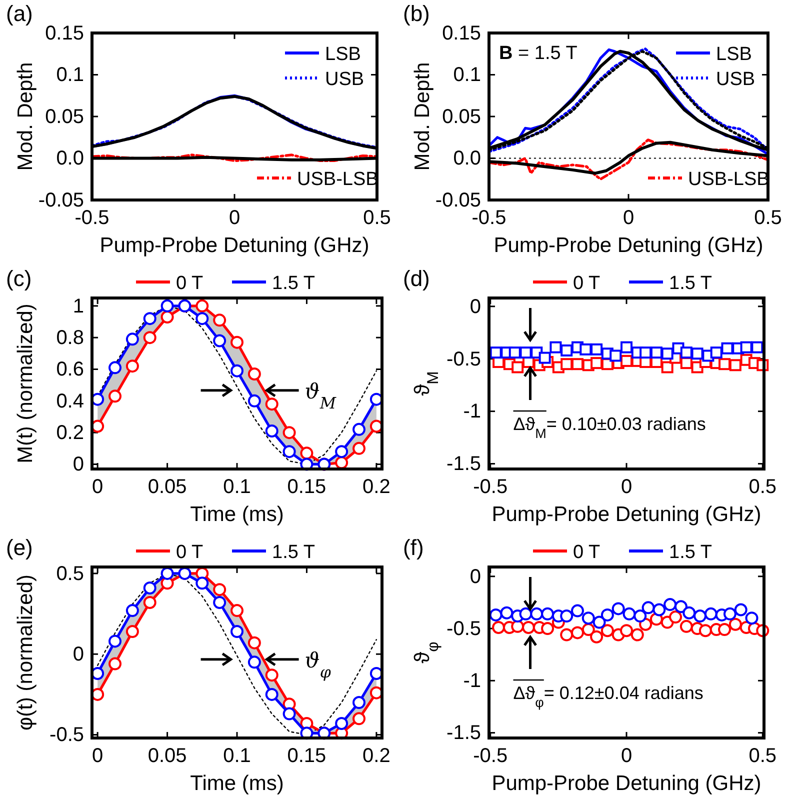  Describe the element at coordinates (461, 33) in the screenshot. I see `y-tick-label: 0.15` at that location.